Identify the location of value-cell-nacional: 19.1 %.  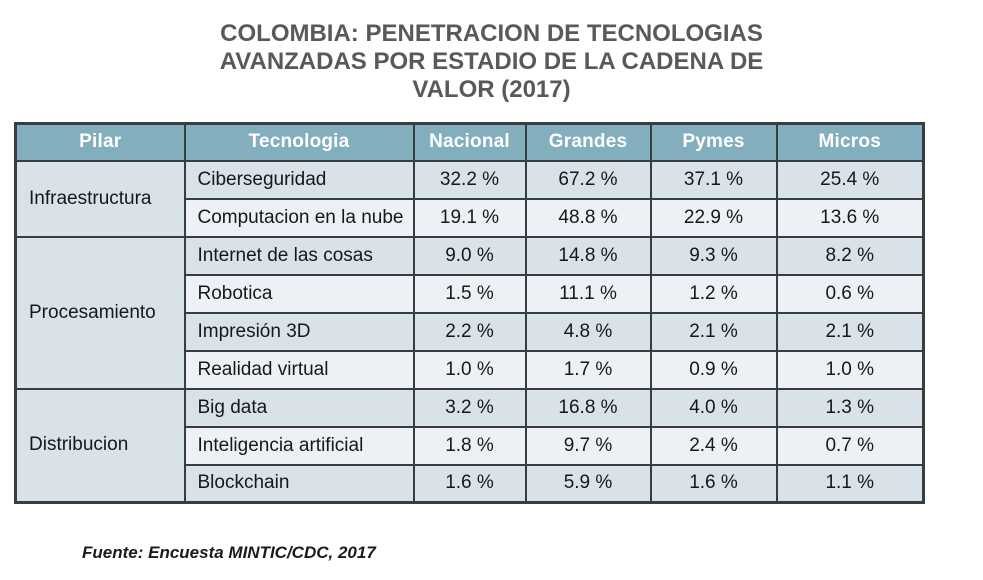
(469, 217).